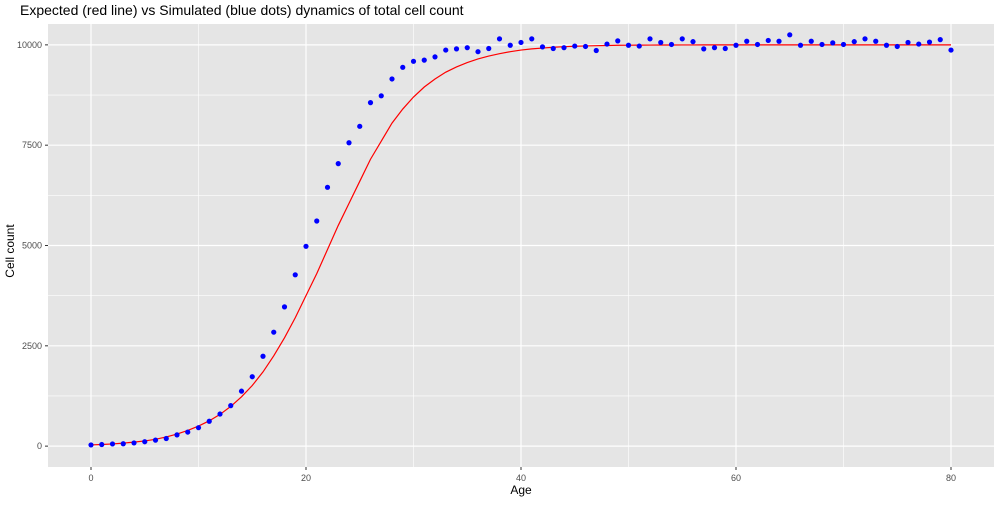 The image size is (1000, 505). I want to click on y-tick-label: 2500, so click(32, 346).